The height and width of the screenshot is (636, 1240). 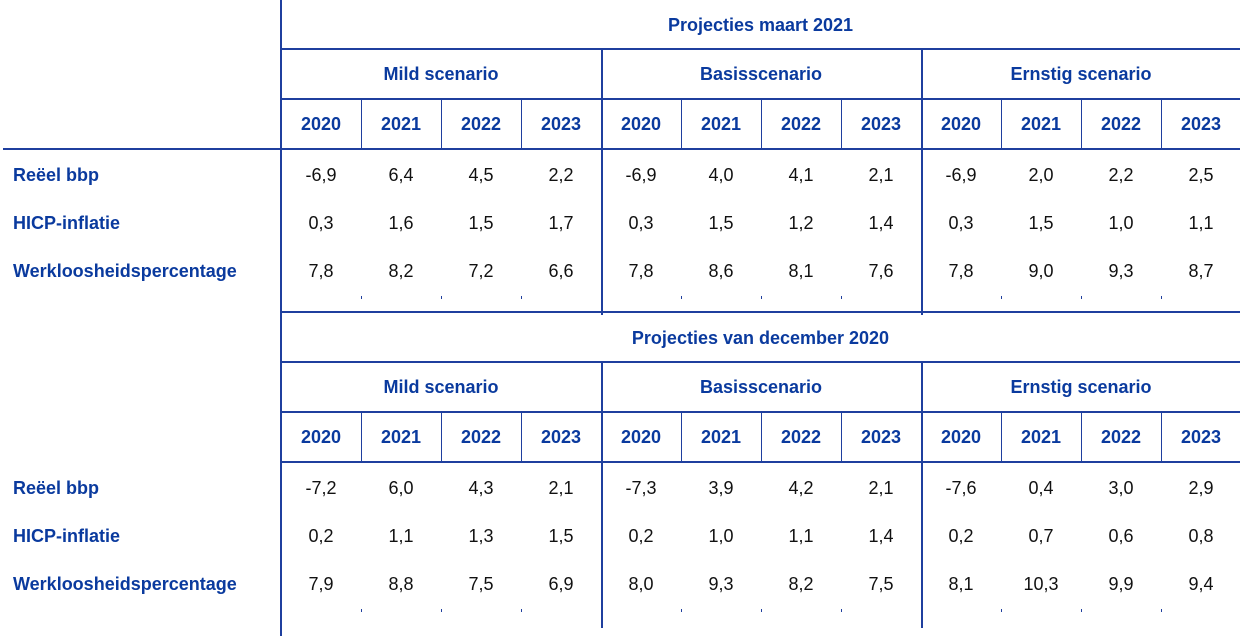 What do you see at coordinates (1041, 535) in the screenshot?
I see `table-cell: 0,7` at bounding box center [1041, 535].